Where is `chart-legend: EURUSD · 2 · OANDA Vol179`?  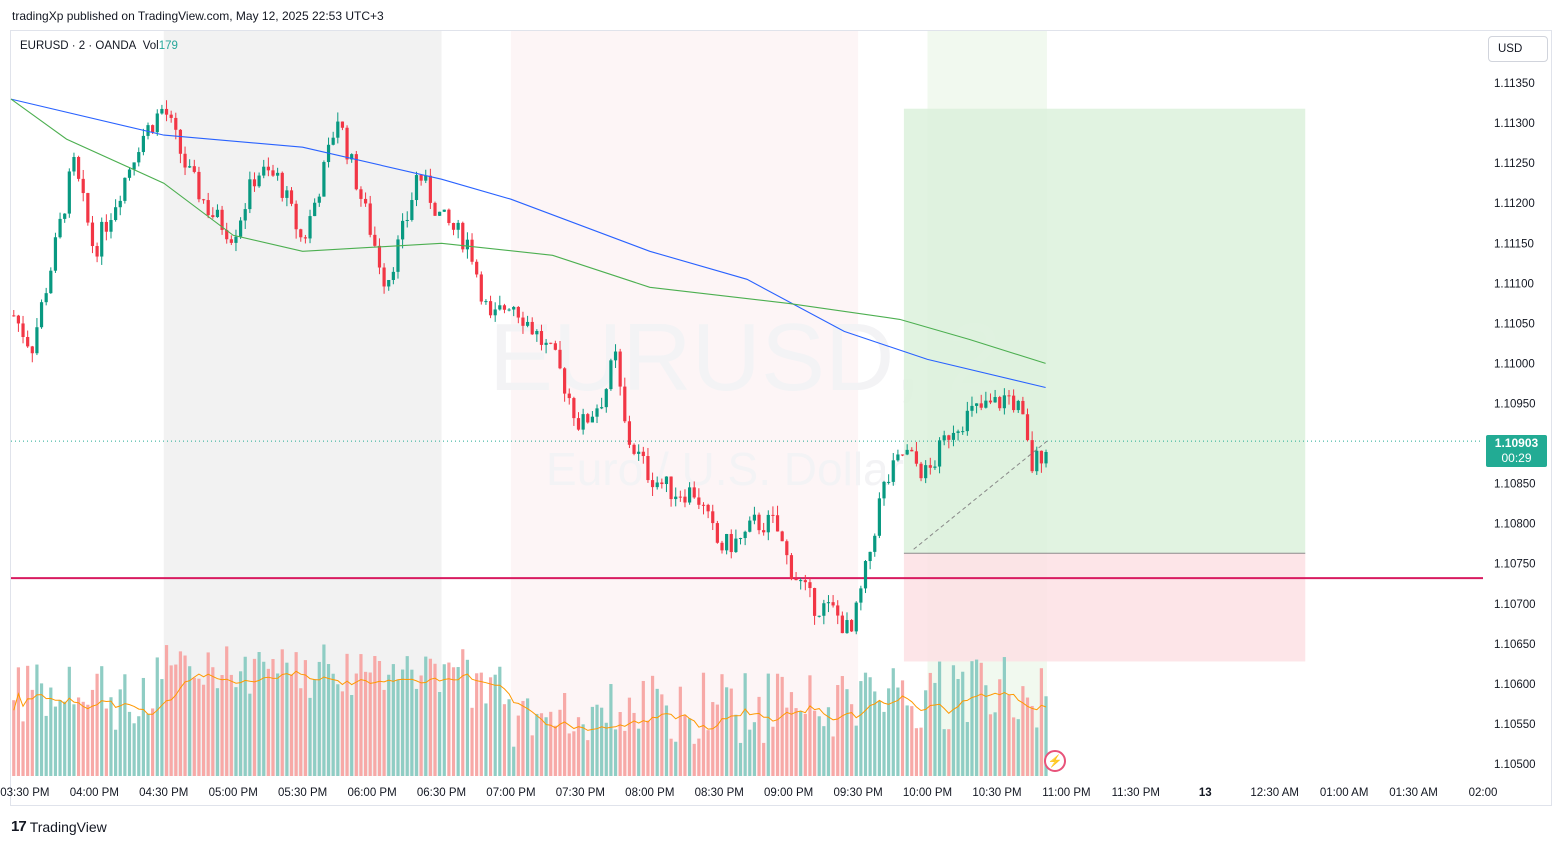
chart-legend: EURUSD · 2 · OANDA Vol179 is located at coordinates (99, 46).